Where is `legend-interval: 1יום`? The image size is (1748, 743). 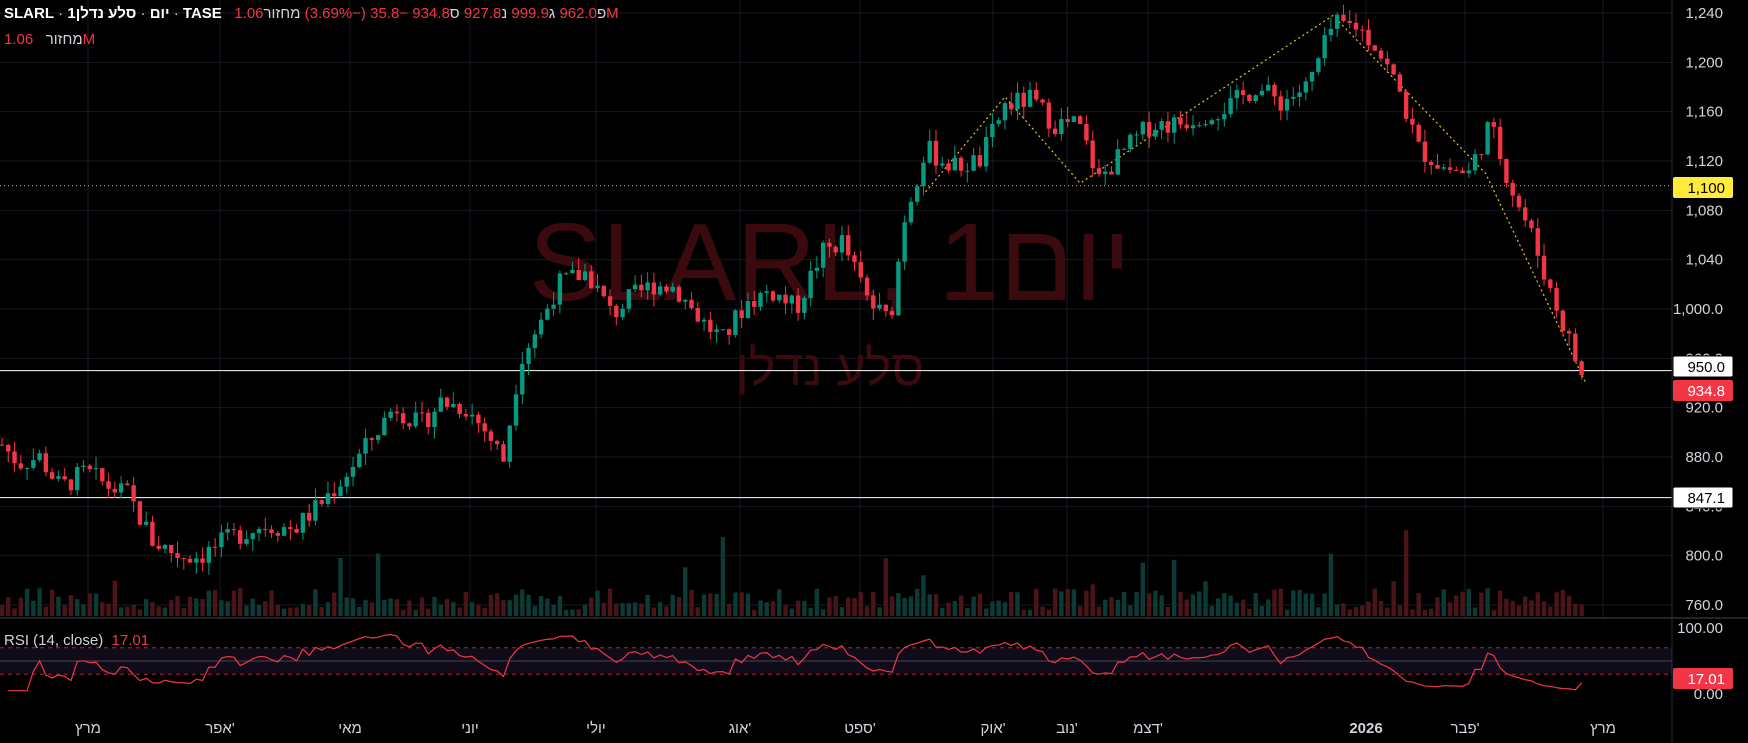 legend-interval: 1יום is located at coordinates (118, 13).